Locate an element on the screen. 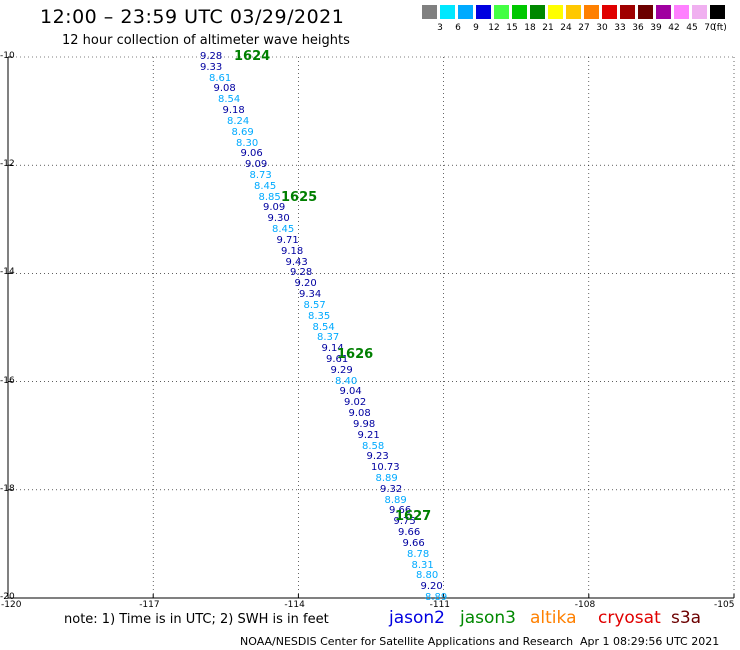 Image resolution: width=740 pixels, height=650 pixels. pass-number-label: 1627 is located at coordinates (413, 516).